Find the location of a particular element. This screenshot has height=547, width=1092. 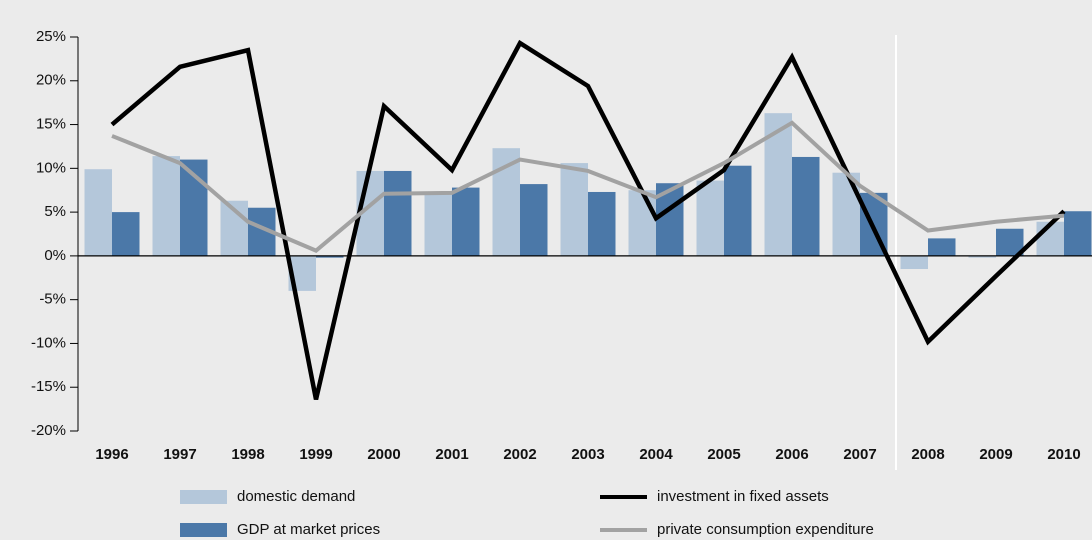

legend-label: investment in fixed assets is located at coordinates (743, 496).